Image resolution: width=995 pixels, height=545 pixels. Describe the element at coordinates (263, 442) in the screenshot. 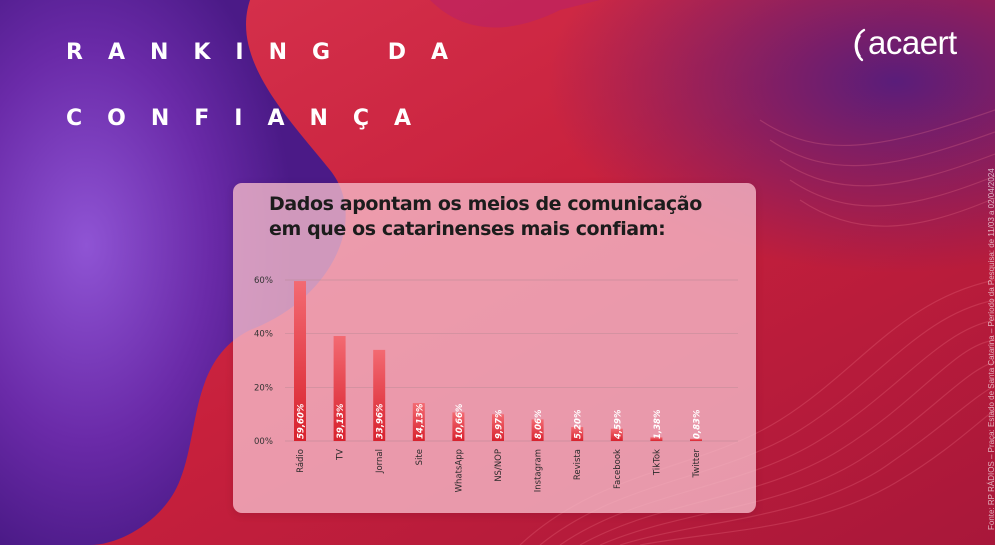

I see `y-tick-label: 00%` at that location.